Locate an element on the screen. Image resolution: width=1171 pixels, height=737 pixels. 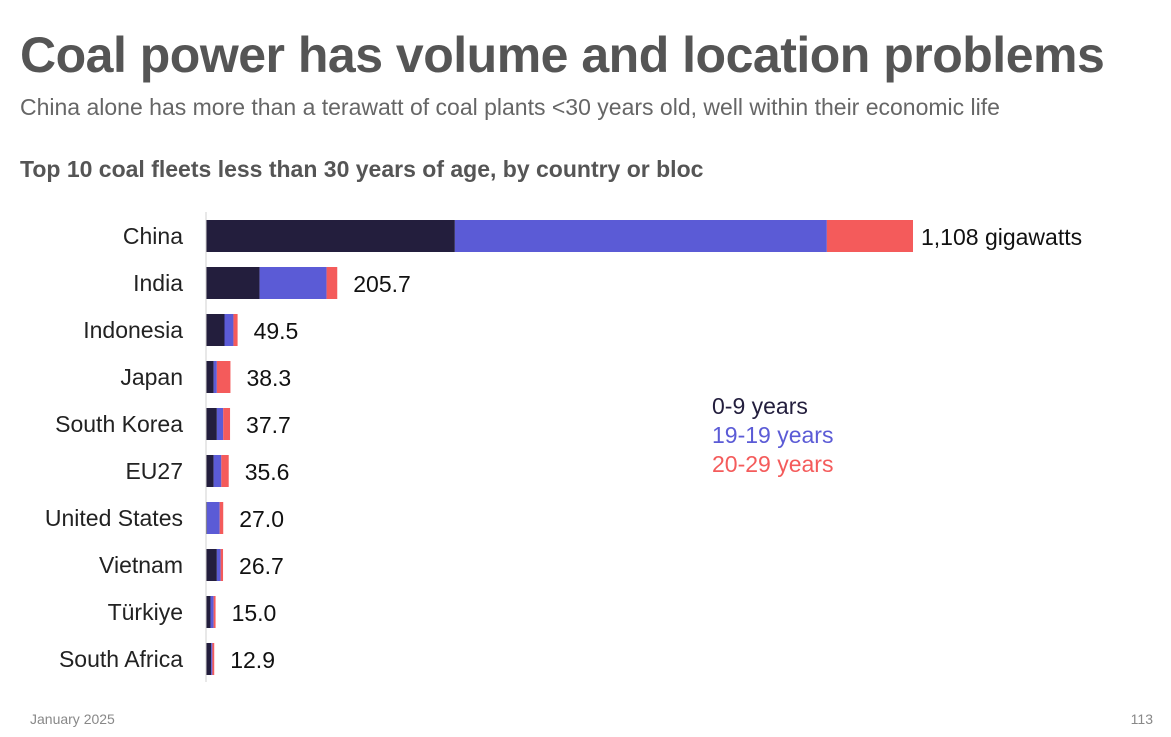
value-label-united-states: 27.0 is located at coordinates (261, 519).